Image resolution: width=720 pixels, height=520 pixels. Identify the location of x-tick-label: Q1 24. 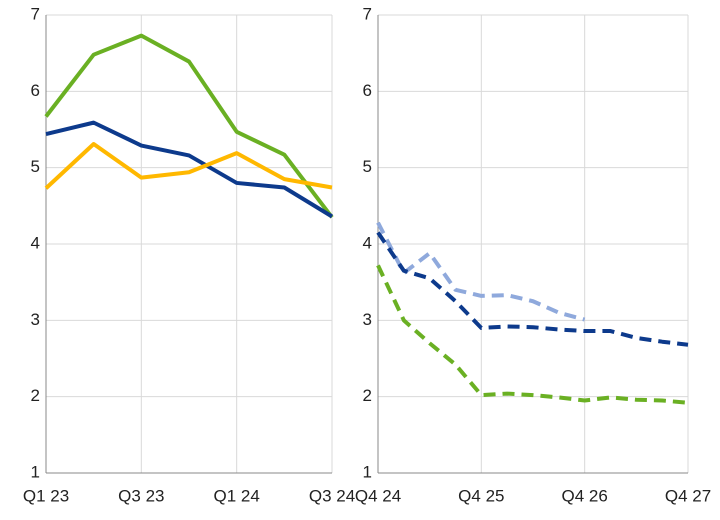
(237, 495).